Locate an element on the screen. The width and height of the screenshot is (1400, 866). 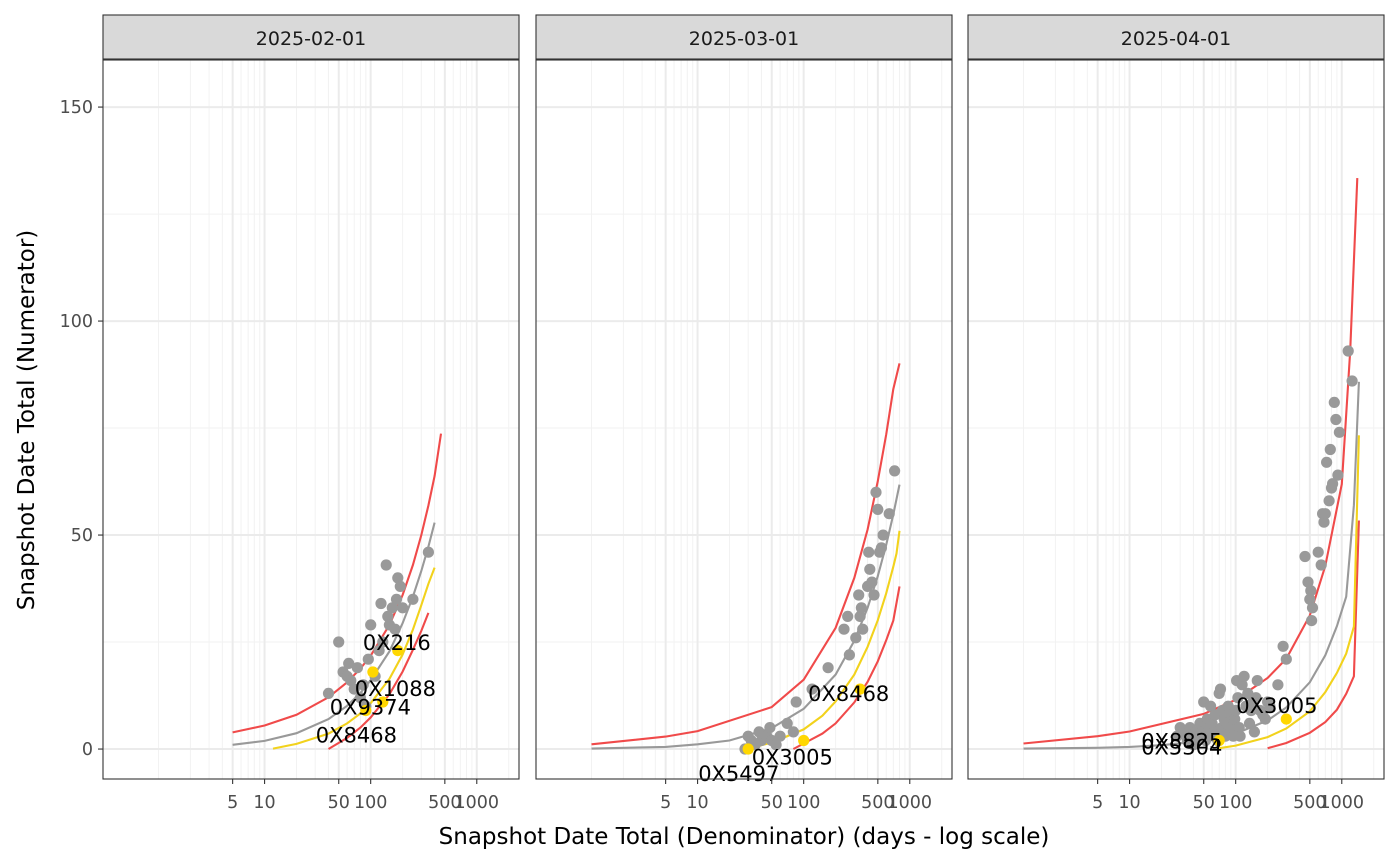
y-tick-label: 50 is located at coordinates (82, 536).